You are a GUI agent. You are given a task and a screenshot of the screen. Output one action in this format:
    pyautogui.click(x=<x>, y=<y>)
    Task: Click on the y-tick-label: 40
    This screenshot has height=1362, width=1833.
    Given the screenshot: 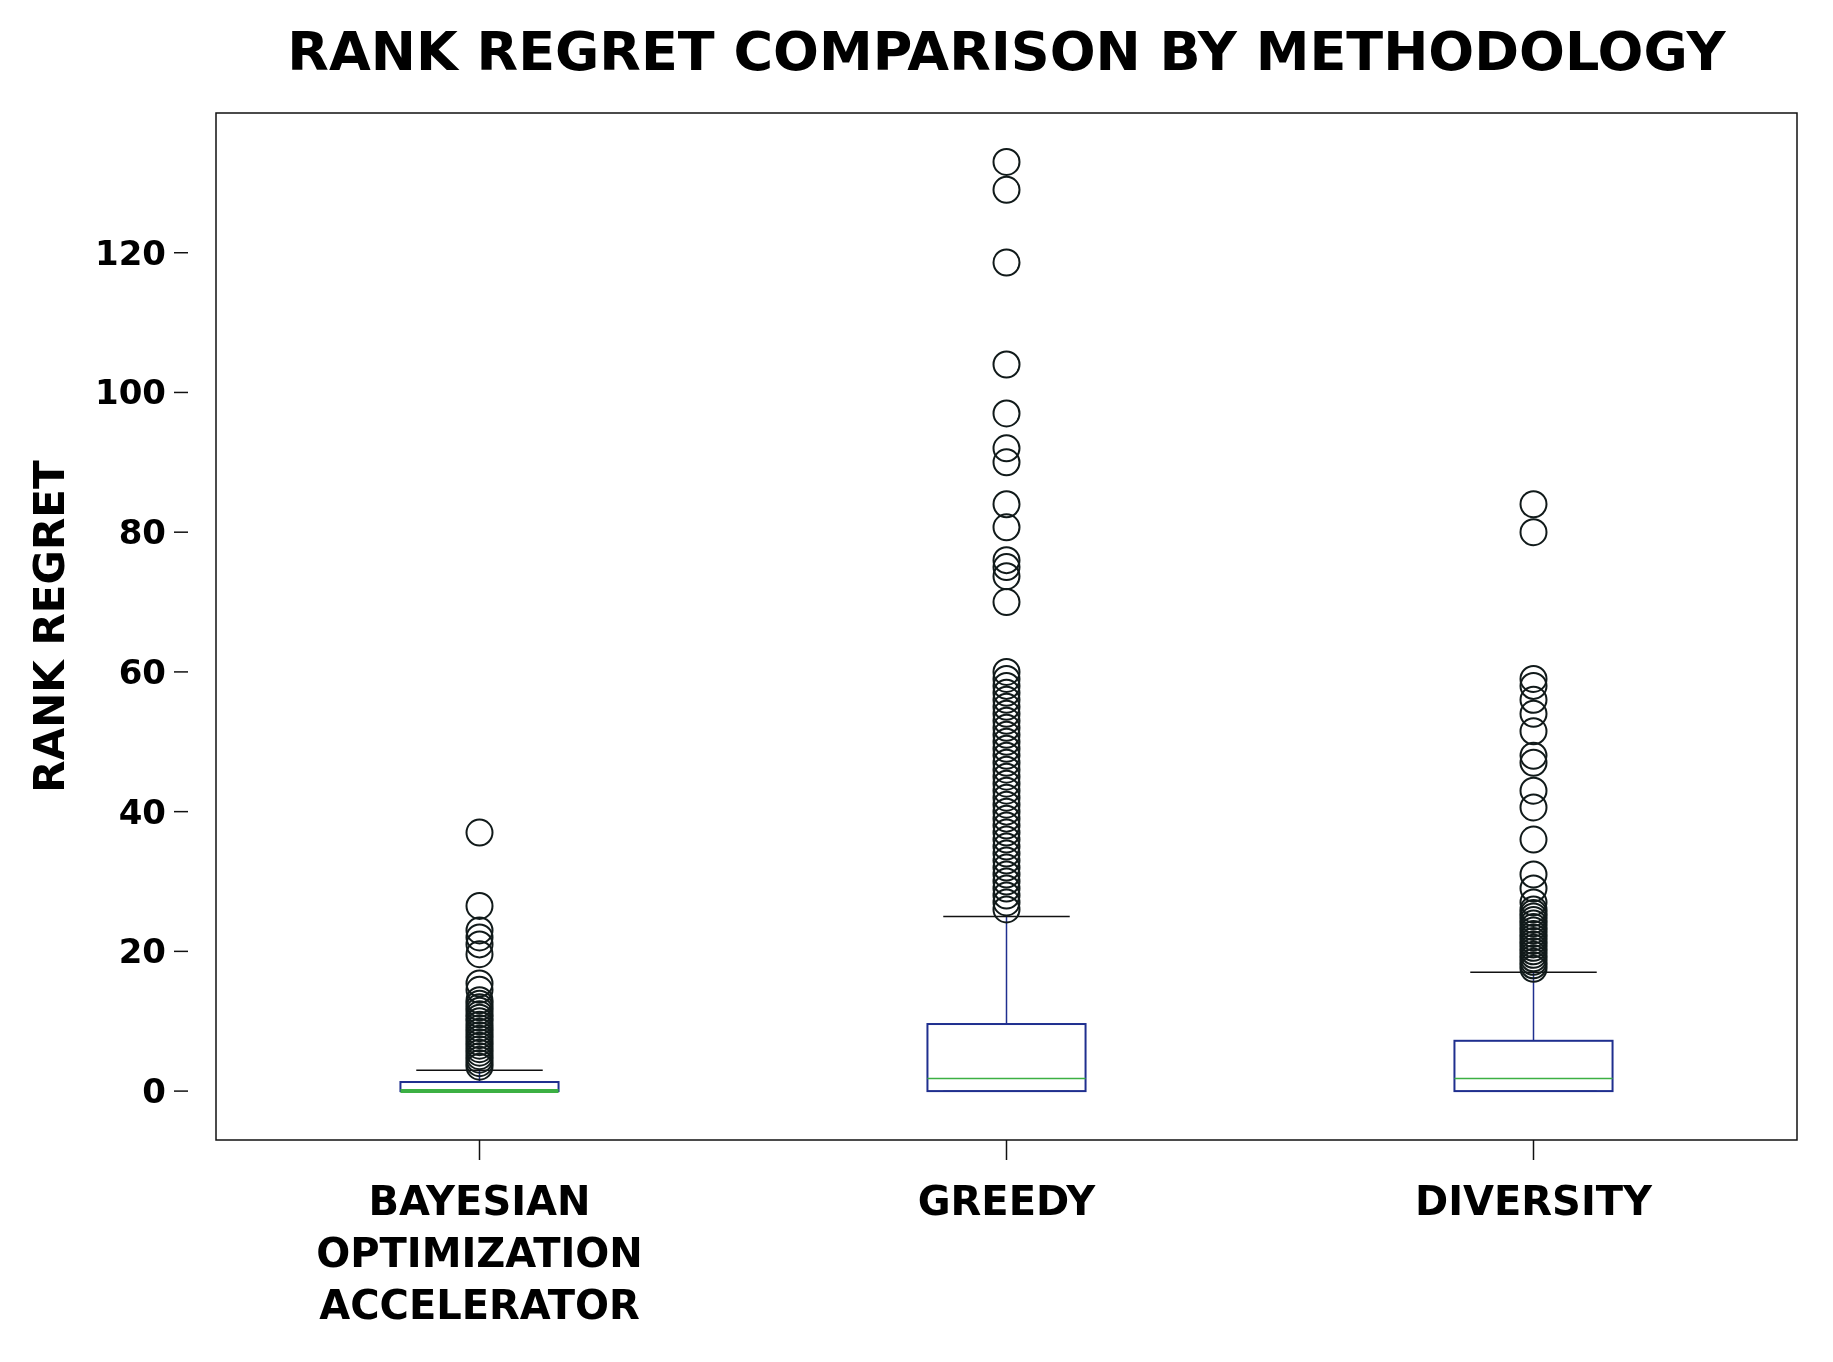 What is the action you would take?
    pyautogui.click(x=142, y=811)
    